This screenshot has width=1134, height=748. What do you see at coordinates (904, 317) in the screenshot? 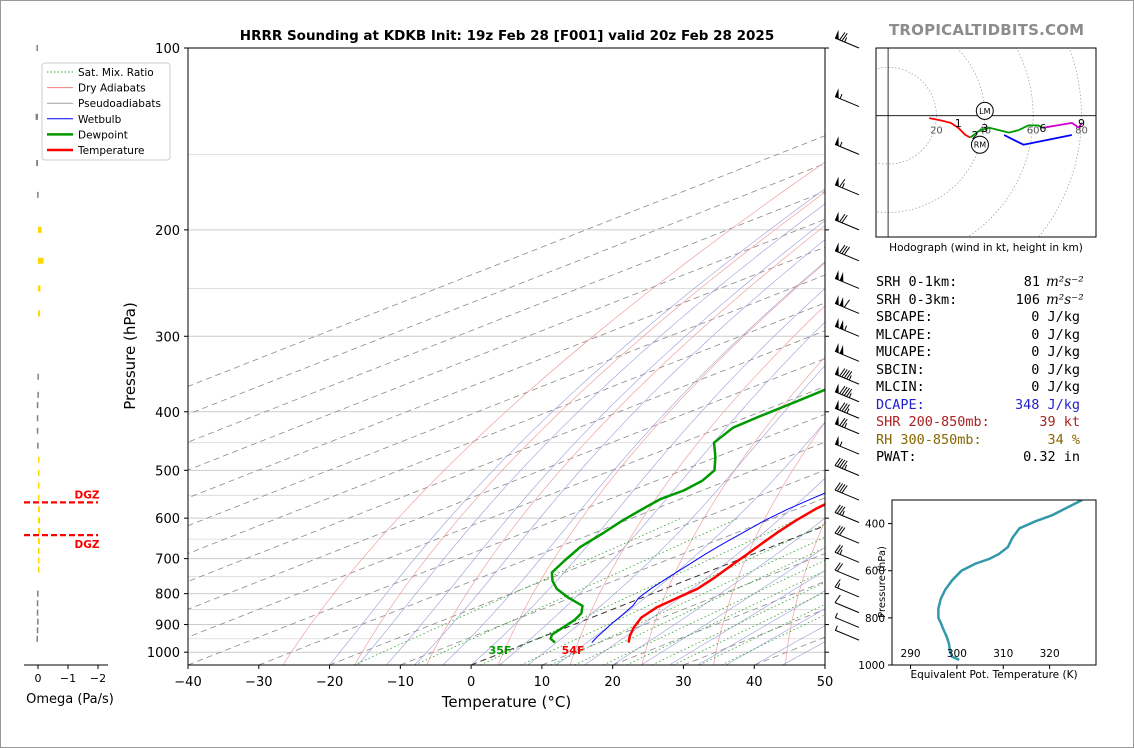
I see `index-label: SBCAPE:` at bounding box center [904, 317].